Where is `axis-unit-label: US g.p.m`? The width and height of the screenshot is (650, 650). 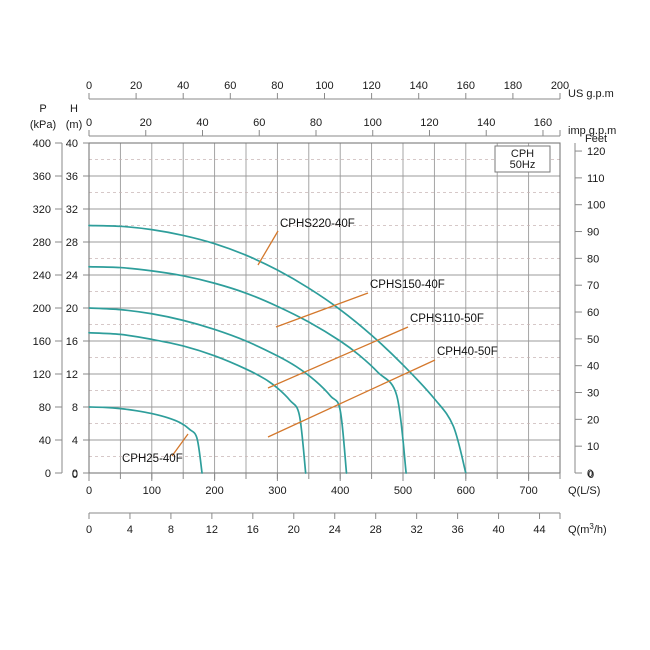 axis-unit-label: US g.p.m is located at coordinates (591, 94).